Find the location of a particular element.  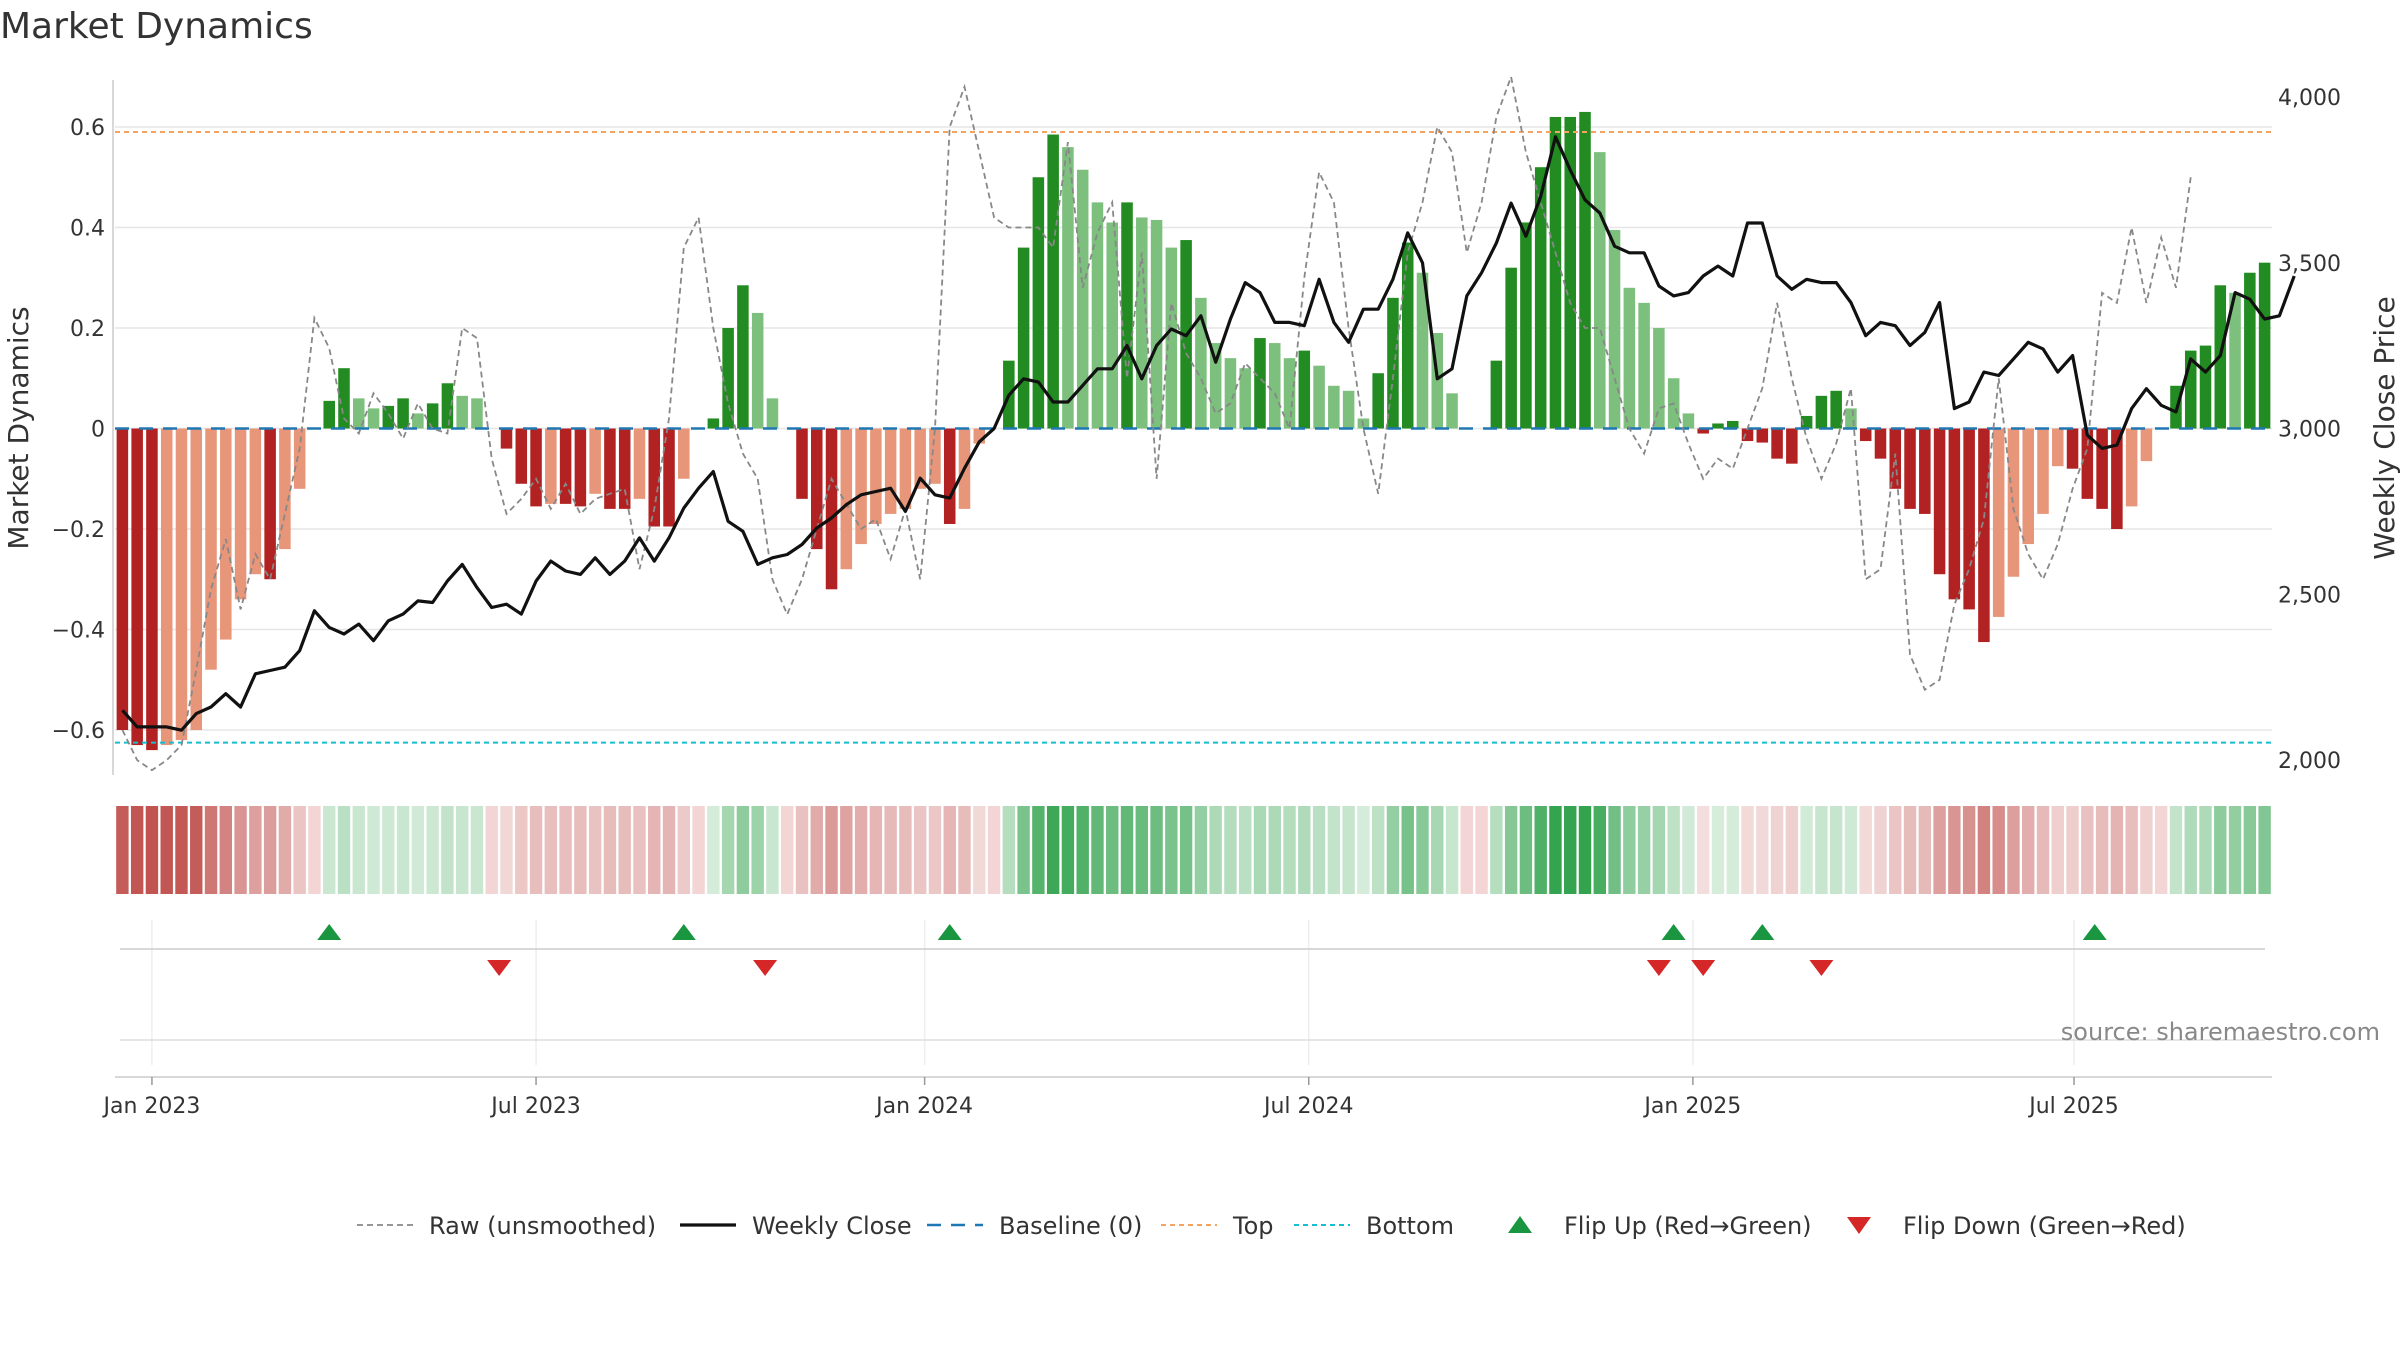

x-tick-label: Jan 2025 is located at coordinates (1691, 1106).